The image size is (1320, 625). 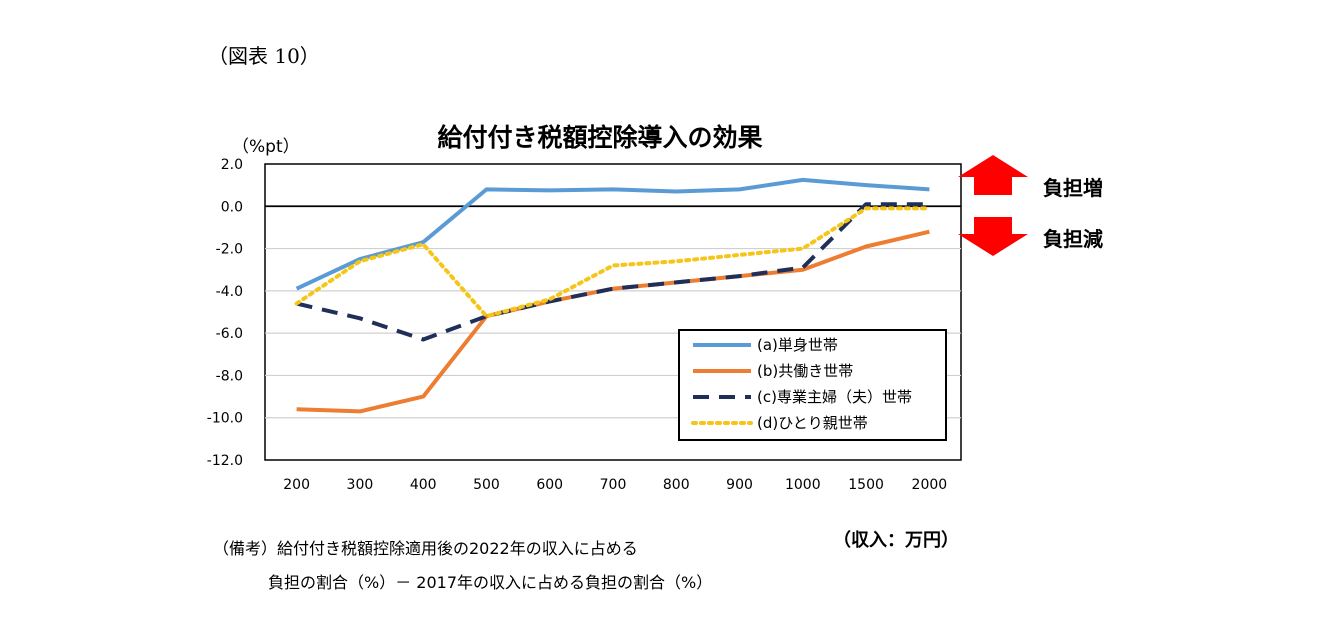 What do you see at coordinates (739, 485) in the screenshot?
I see `x-tick-label: 900` at bounding box center [739, 485].